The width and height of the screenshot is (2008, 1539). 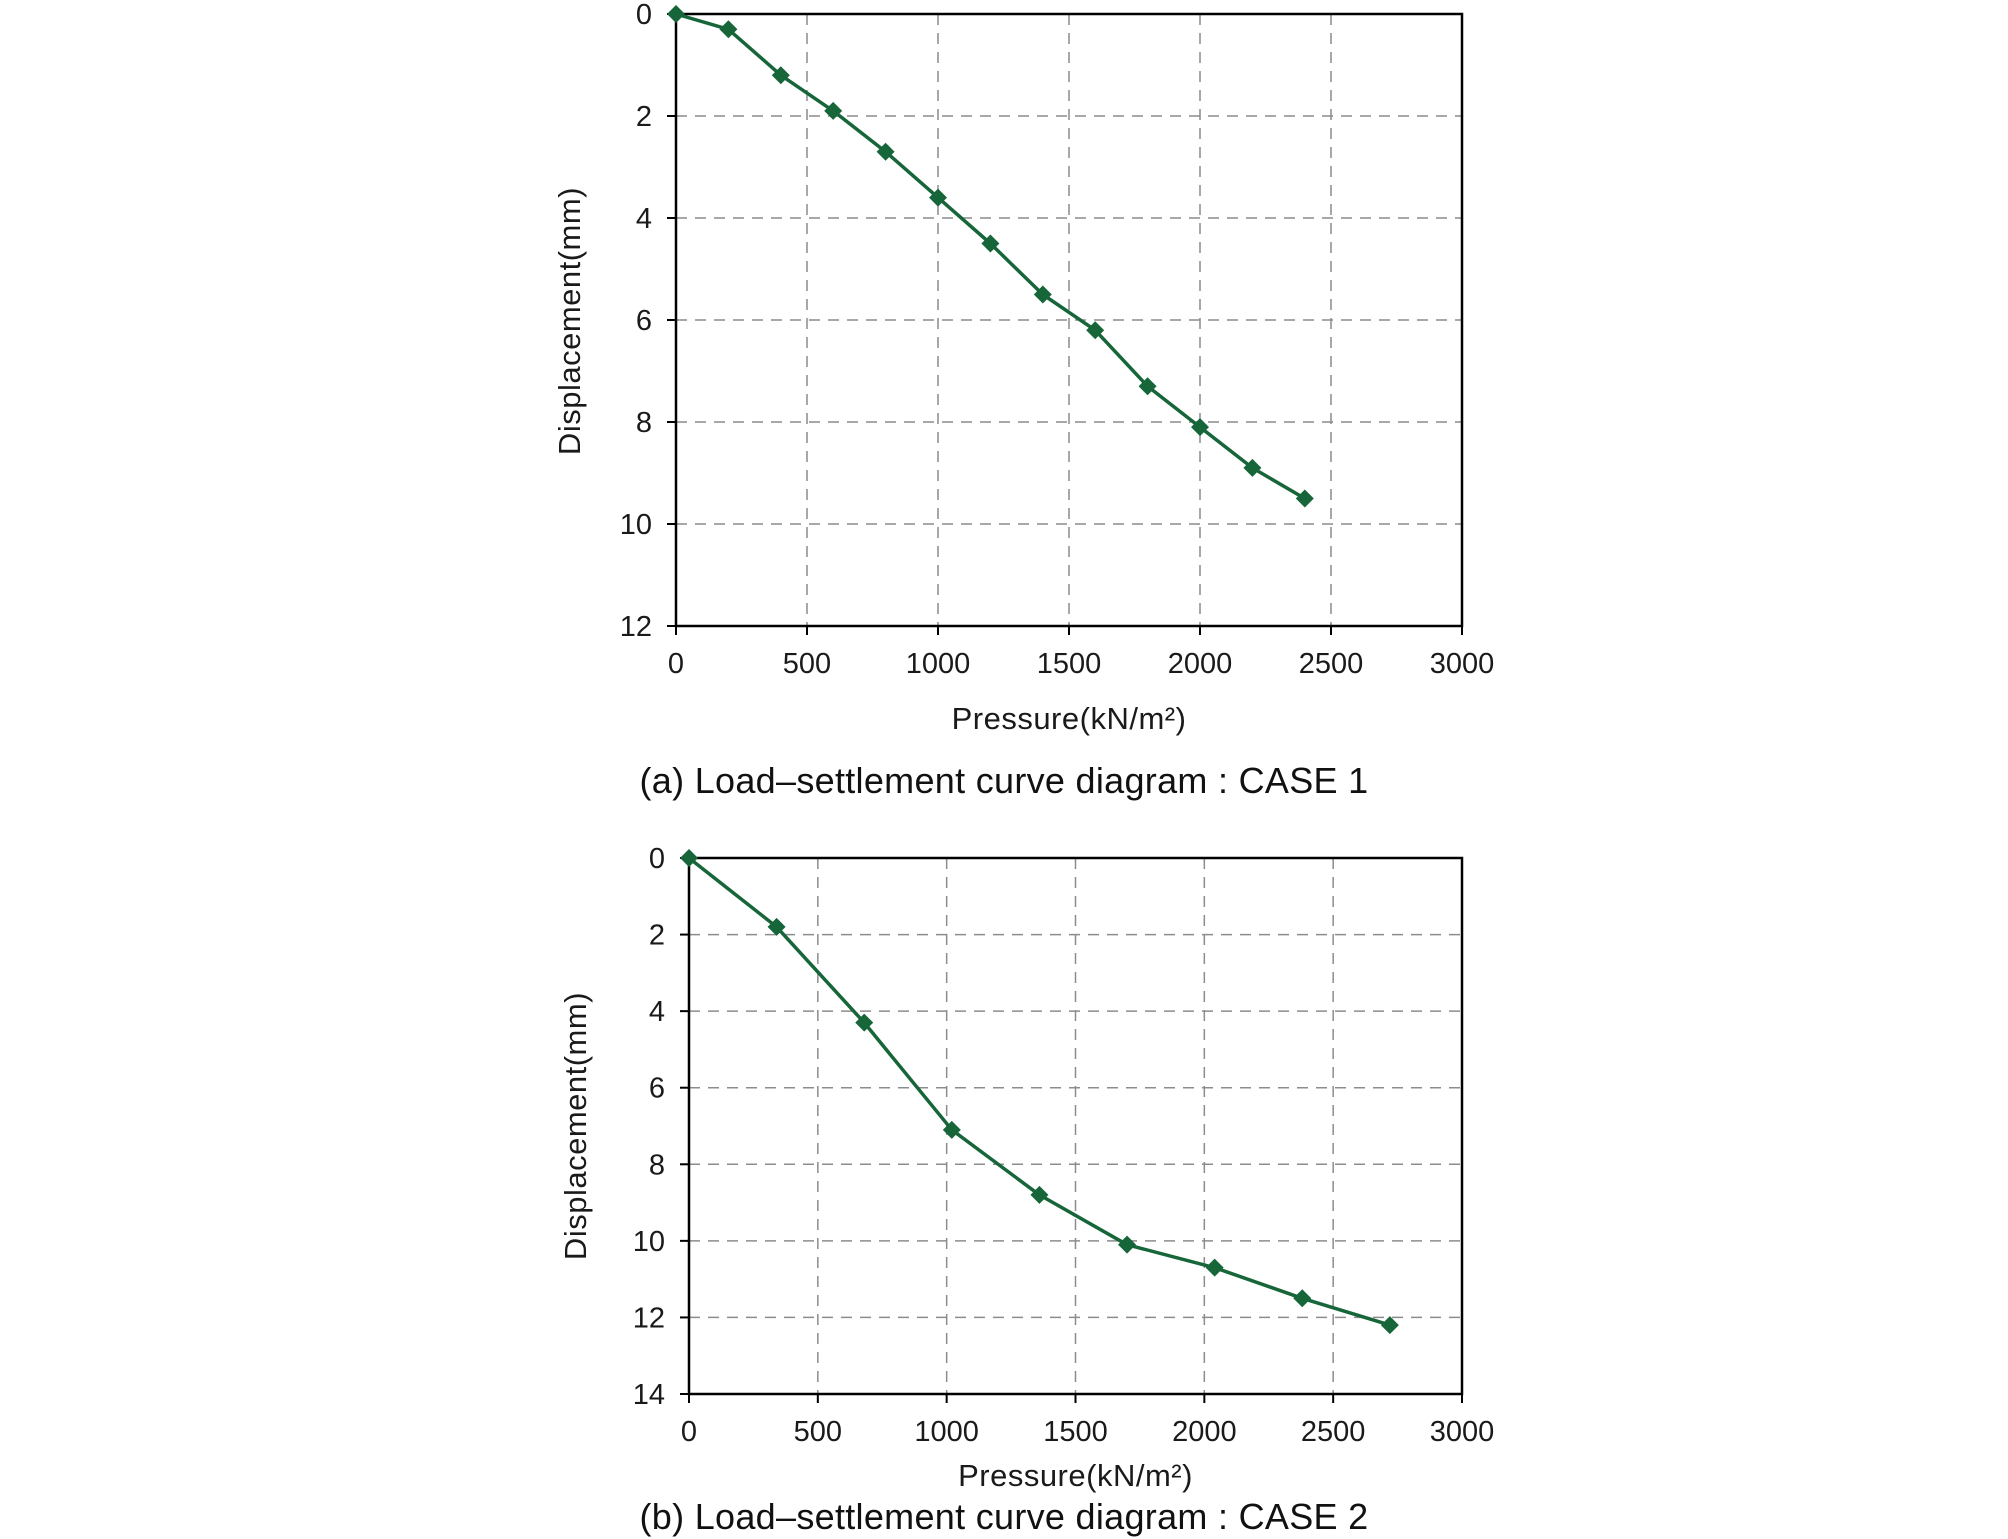 I want to click on ylabel-case1: Displacement(mm), so click(x=569, y=321).